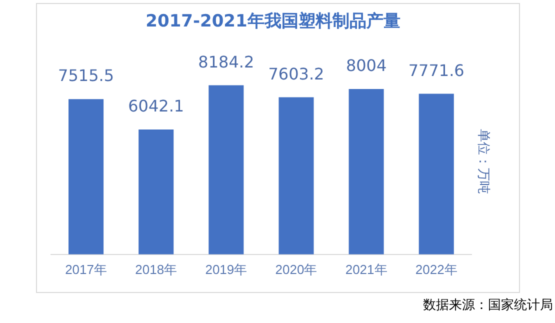 The height and width of the screenshot is (323, 555). I want to click on x-tick-label: 2020年, so click(296, 269).